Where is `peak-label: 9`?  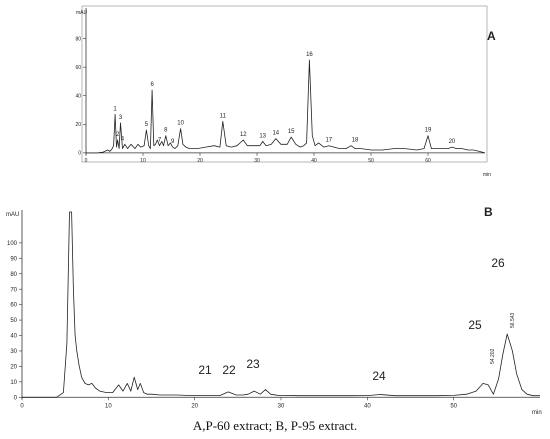
peak-label: 9 is located at coordinates (173, 142).